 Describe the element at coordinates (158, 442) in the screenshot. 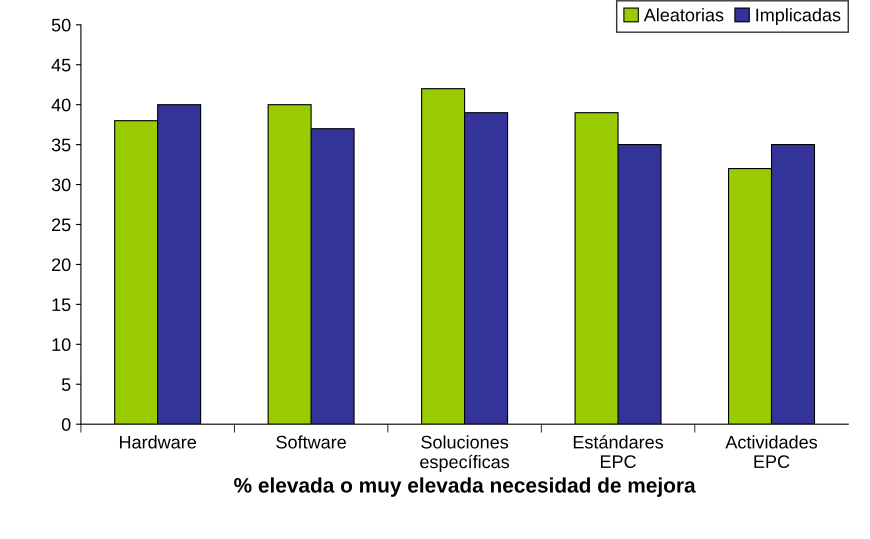

I see `x-tick-label: Hardware` at that location.